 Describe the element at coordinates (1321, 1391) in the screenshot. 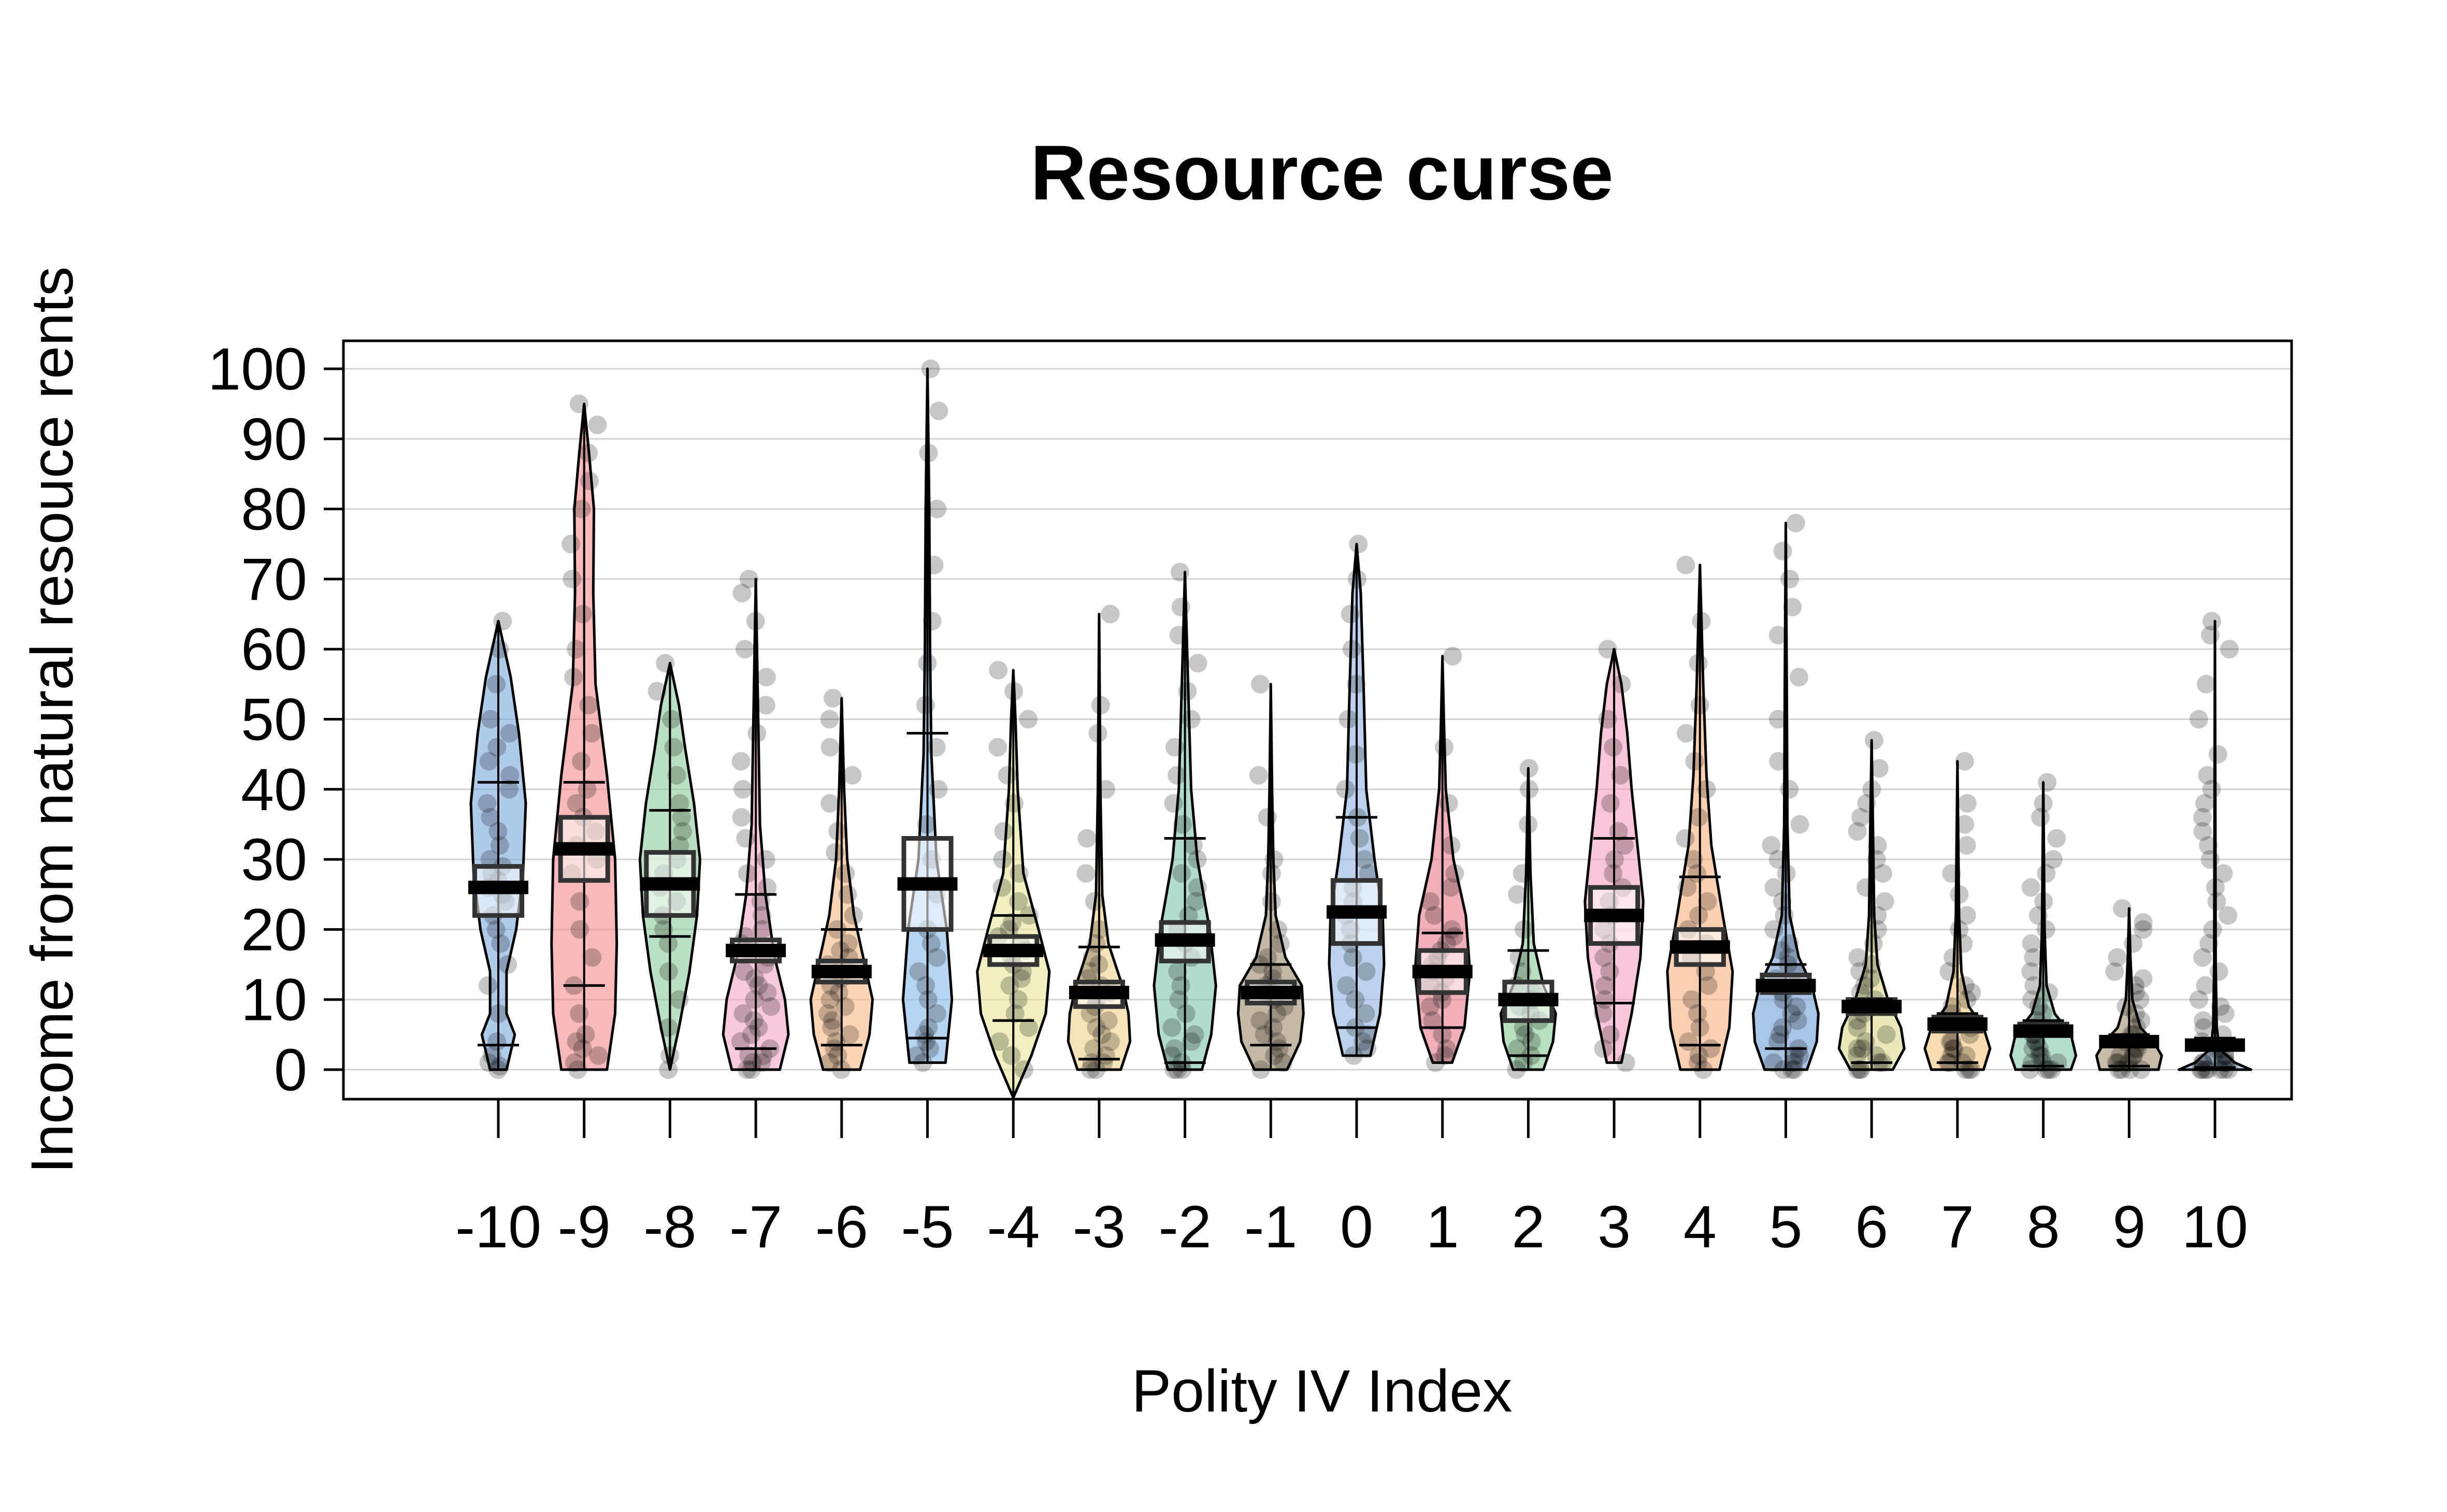

I see `x-axis-label: Polity IV Index` at that location.